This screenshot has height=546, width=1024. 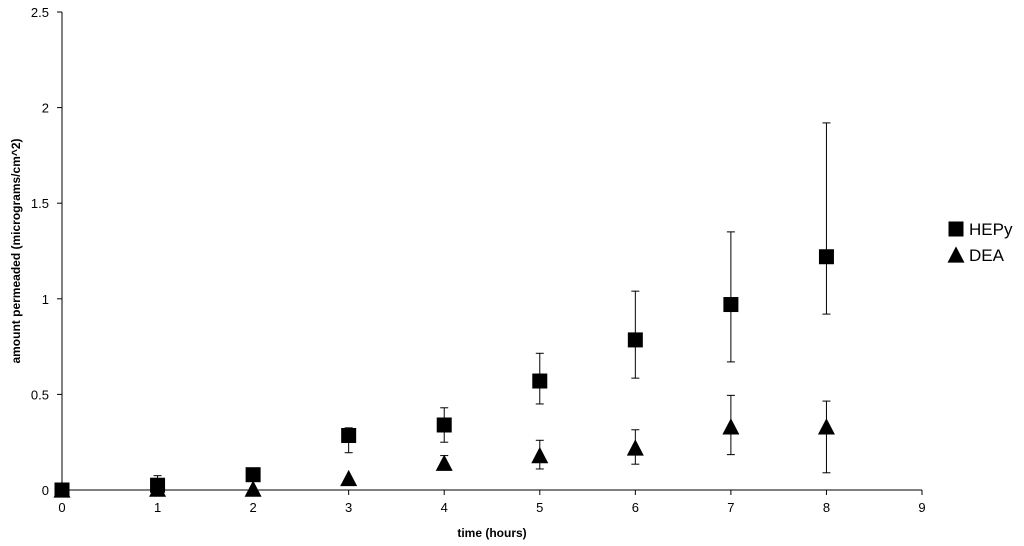 What do you see at coordinates (635, 507) in the screenshot?
I see `x-tick-label: 6` at bounding box center [635, 507].